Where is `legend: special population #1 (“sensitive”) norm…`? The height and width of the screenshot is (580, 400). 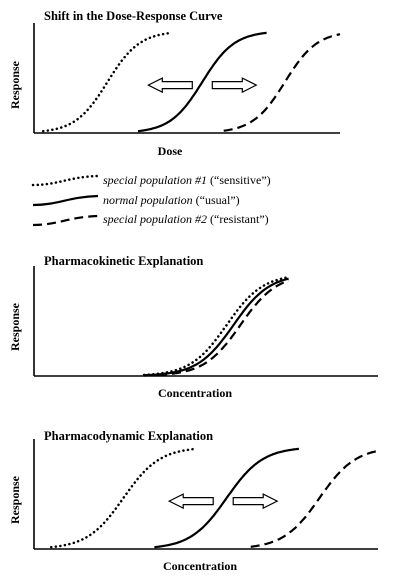 legend: special population #1 (“sensitive”) norm… is located at coordinates (151, 200).